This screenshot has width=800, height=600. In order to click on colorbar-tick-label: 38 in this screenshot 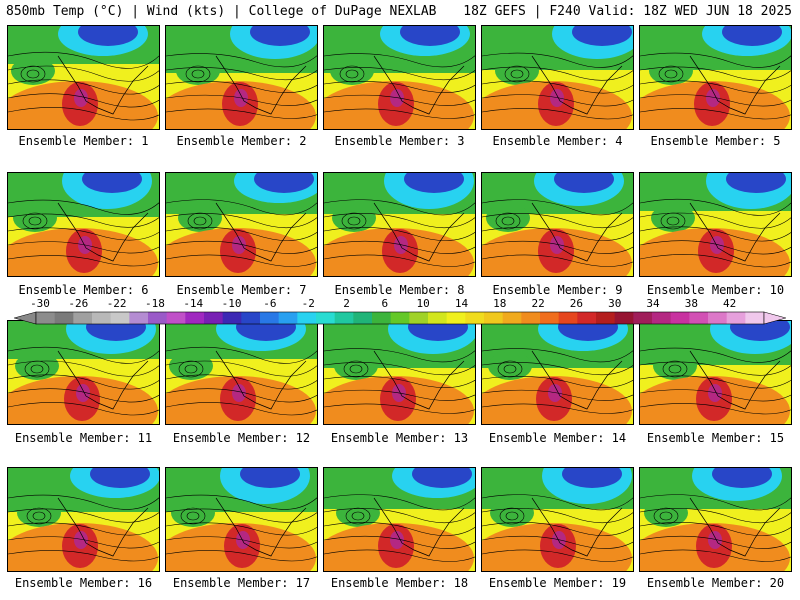, I will do `click(691, 303)`.